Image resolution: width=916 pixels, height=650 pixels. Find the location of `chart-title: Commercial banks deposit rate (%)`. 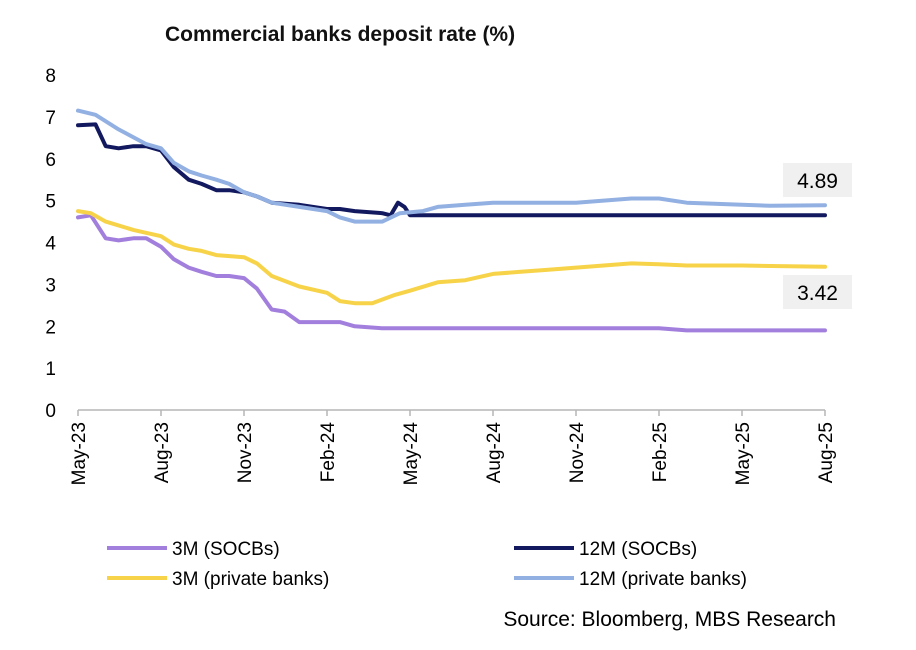

chart-title: Commercial banks deposit rate (%) is located at coordinates (340, 34).